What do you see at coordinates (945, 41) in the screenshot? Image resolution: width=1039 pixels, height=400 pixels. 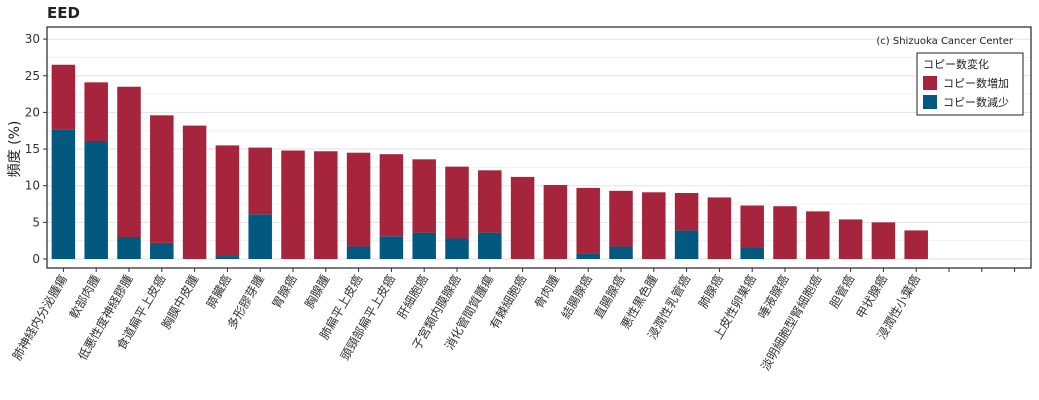 I see `credit-text: (c) Shizuoka Cancer Center` at bounding box center [945, 41].